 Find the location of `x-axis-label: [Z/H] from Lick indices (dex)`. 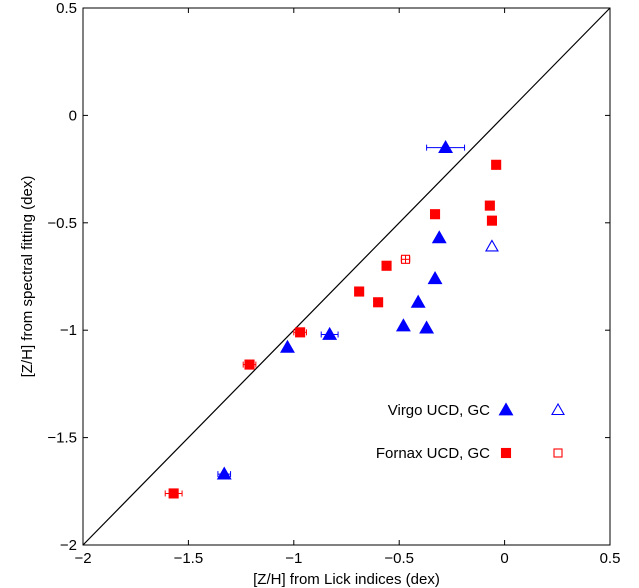

x-axis-label: [Z/H] from Lick indices (dex) is located at coordinates (346, 579).